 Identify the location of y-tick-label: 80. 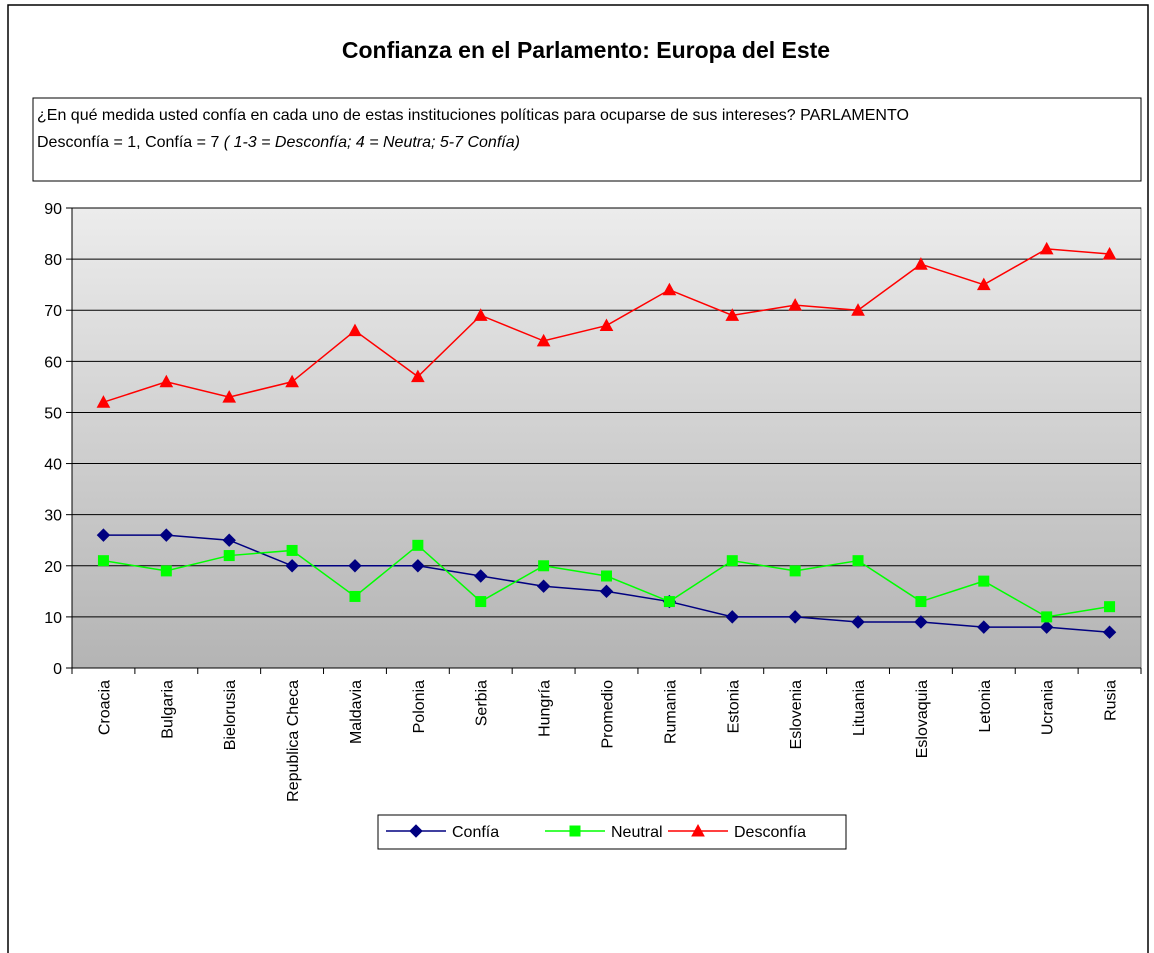
(53, 260).